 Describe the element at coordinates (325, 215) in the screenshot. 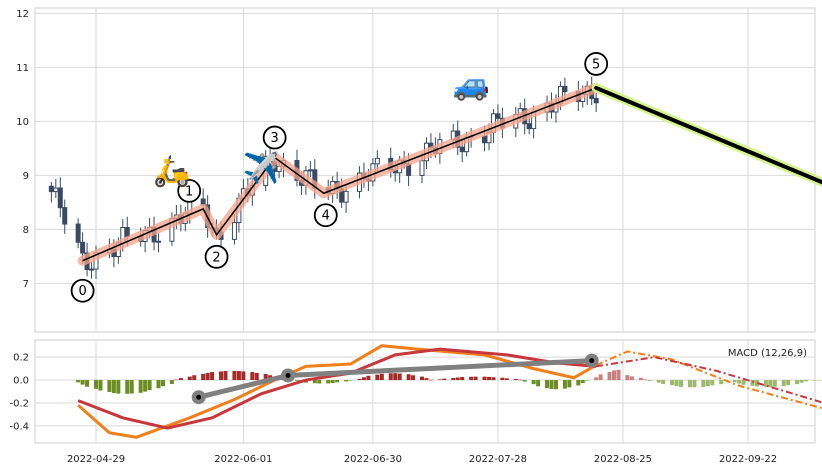

I see `wave-label: 4` at that location.